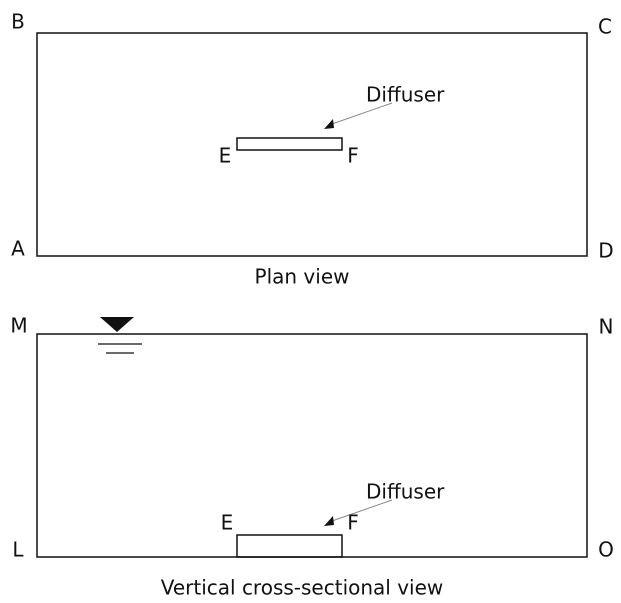 The image size is (621, 603). Describe the element at coordinates (289, 546) in the screenshot. I see `section-diffuser` at that location.